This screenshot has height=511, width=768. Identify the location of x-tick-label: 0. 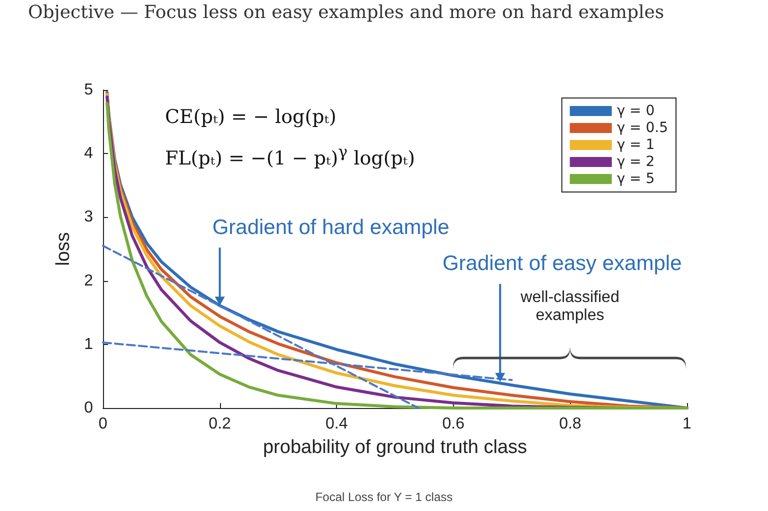
(103, 424).